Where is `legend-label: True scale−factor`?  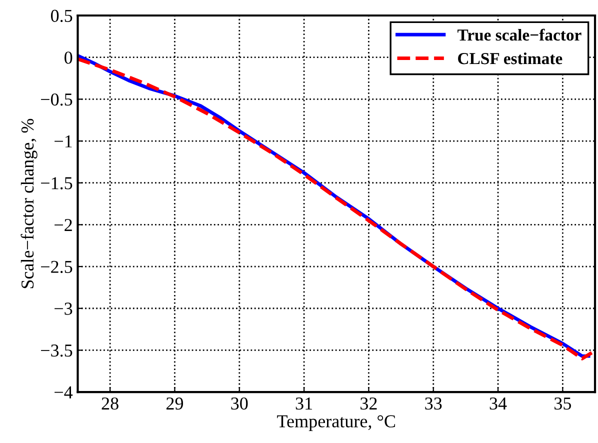
legend-label: True scale−factor is located at coordinates (520, 34).